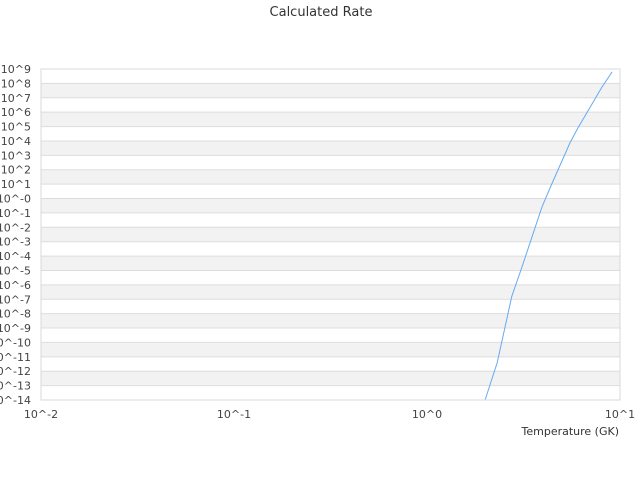 The height and width of the screenshot is (480, 640). Describe the element at coordinates (234, 414) in the screenshot. I see `x-tick-label: 10^-1` at that location.